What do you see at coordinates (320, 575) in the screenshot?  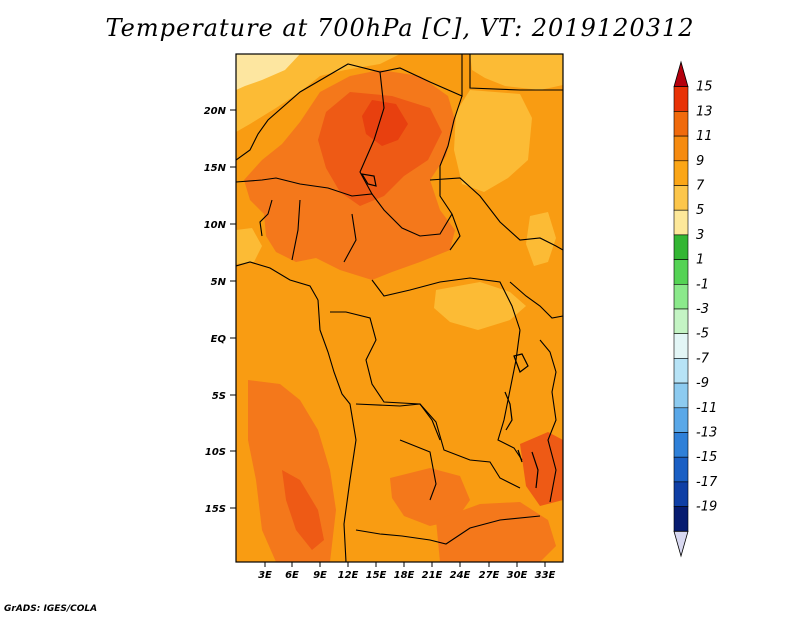 I see `lon-label: 9E` at bounding box center [320, 575].